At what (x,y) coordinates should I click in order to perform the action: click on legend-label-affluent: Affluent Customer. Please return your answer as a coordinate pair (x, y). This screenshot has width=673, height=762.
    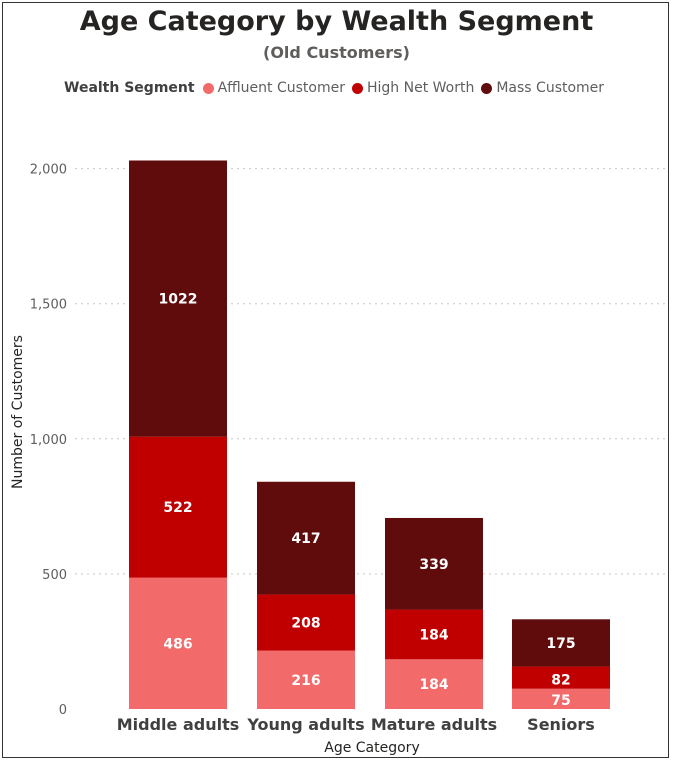
    Looking at the image, I should click on (281, 88).